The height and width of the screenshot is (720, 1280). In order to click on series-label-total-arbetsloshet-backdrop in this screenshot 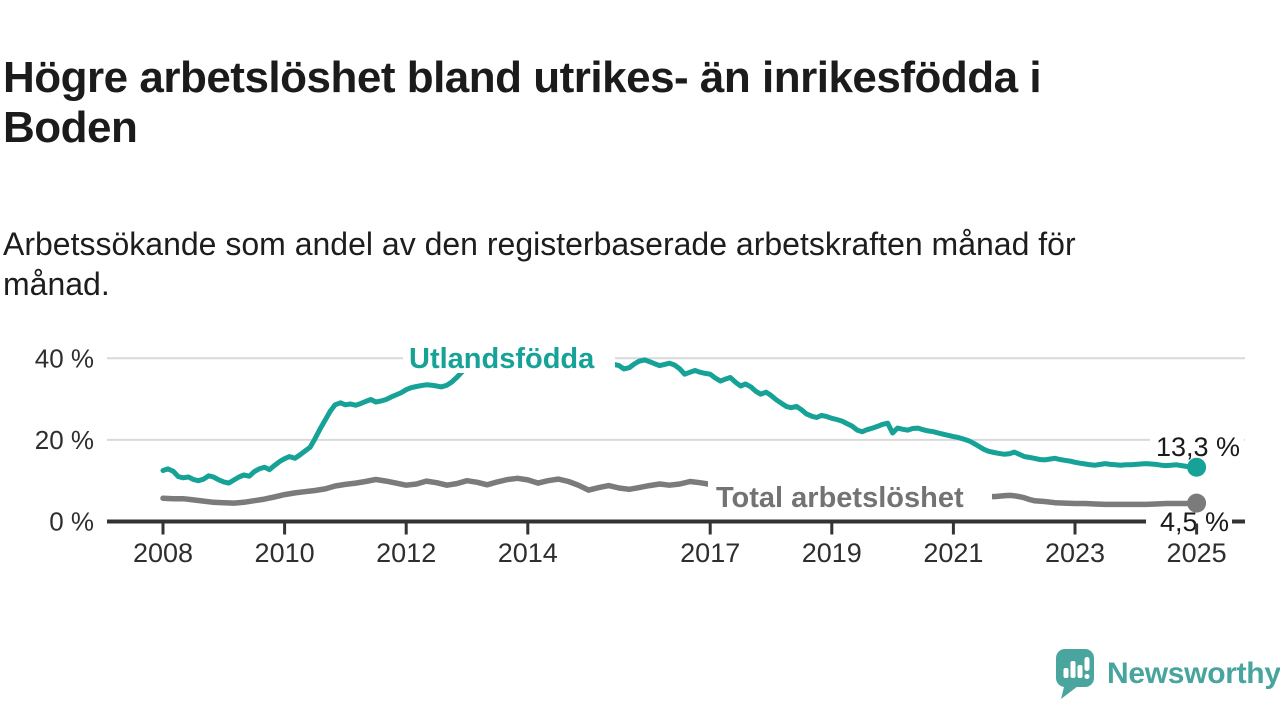, I will do `click(850, 496)`.